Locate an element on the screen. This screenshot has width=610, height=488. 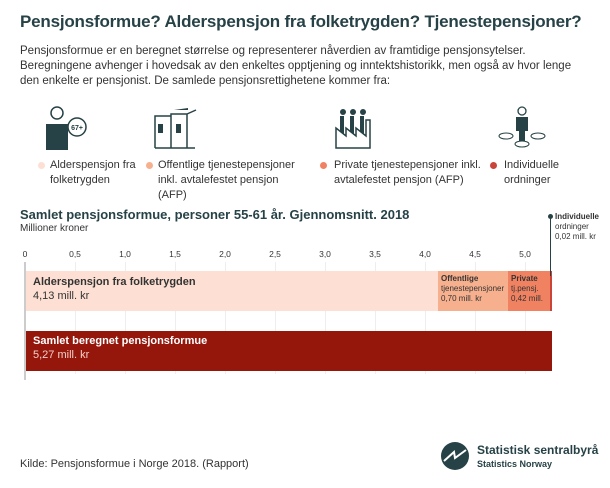
x-tick-label: 3,5 is located at coordinates (375, 254).